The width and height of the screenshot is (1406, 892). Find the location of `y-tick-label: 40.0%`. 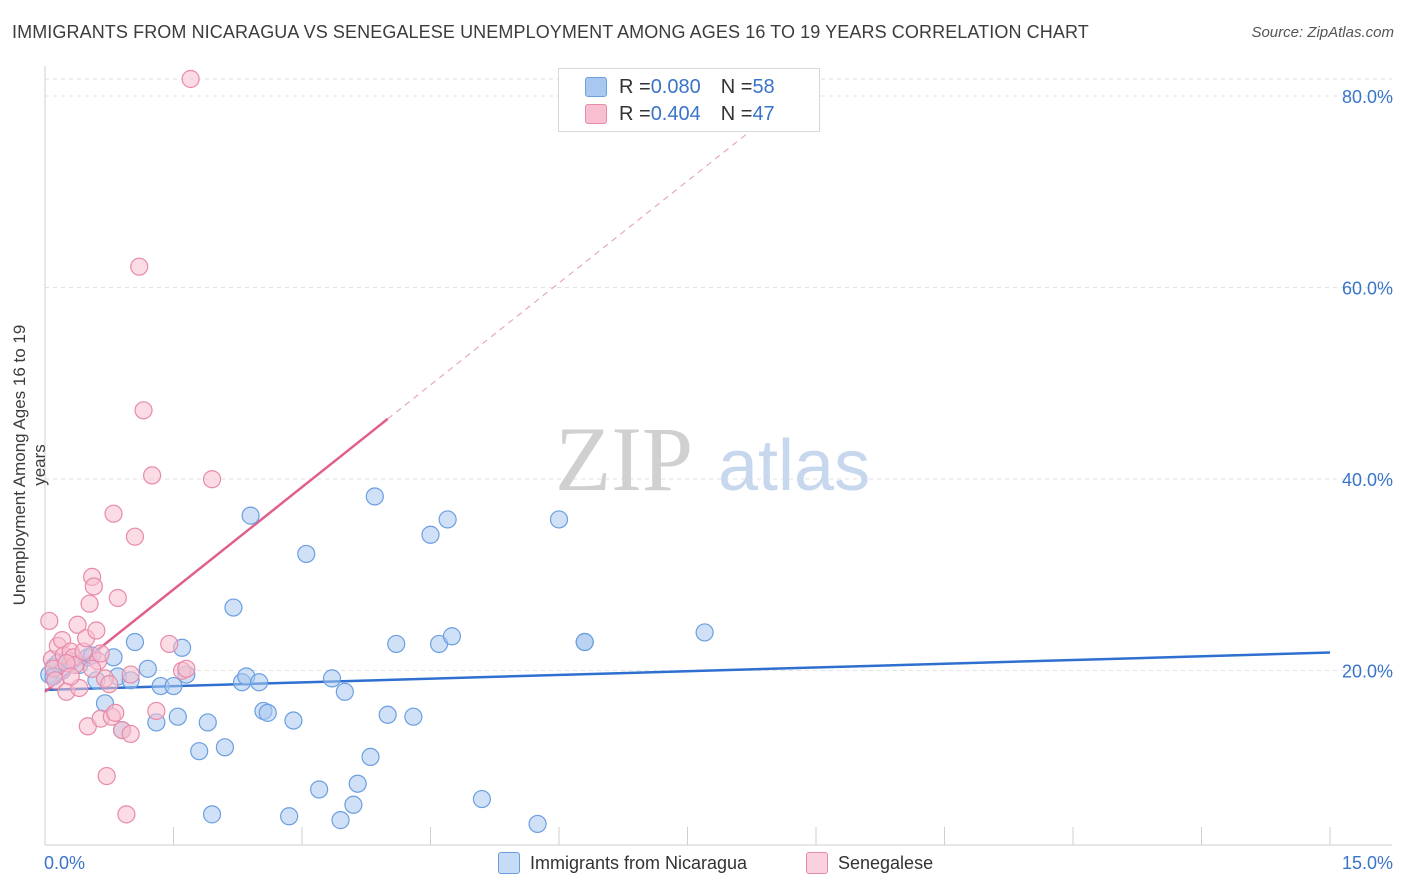

y-tick-label: 40.0% is located at coordinates (1367, 480).